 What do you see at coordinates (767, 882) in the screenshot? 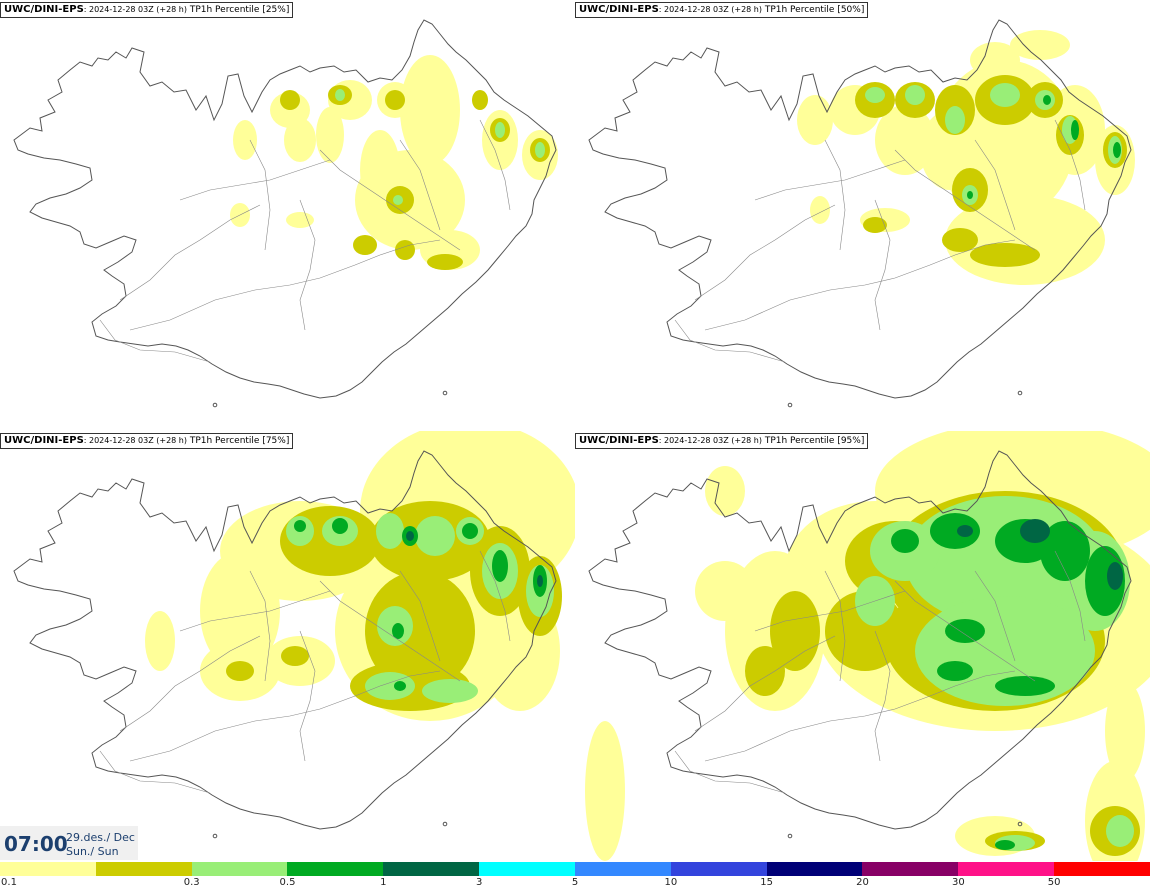
I see `legend-tick-label: 15` at bounding box center [767, 882].